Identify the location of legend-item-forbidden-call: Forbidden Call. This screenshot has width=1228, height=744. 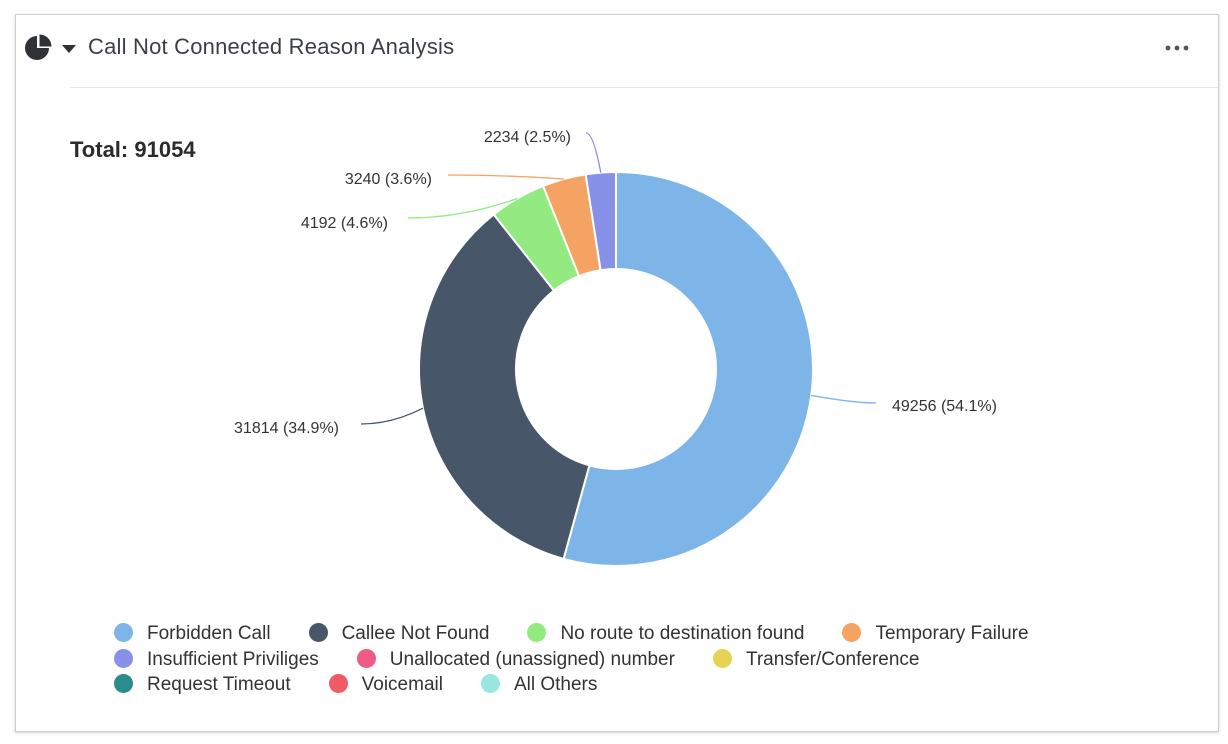
(192, 634).